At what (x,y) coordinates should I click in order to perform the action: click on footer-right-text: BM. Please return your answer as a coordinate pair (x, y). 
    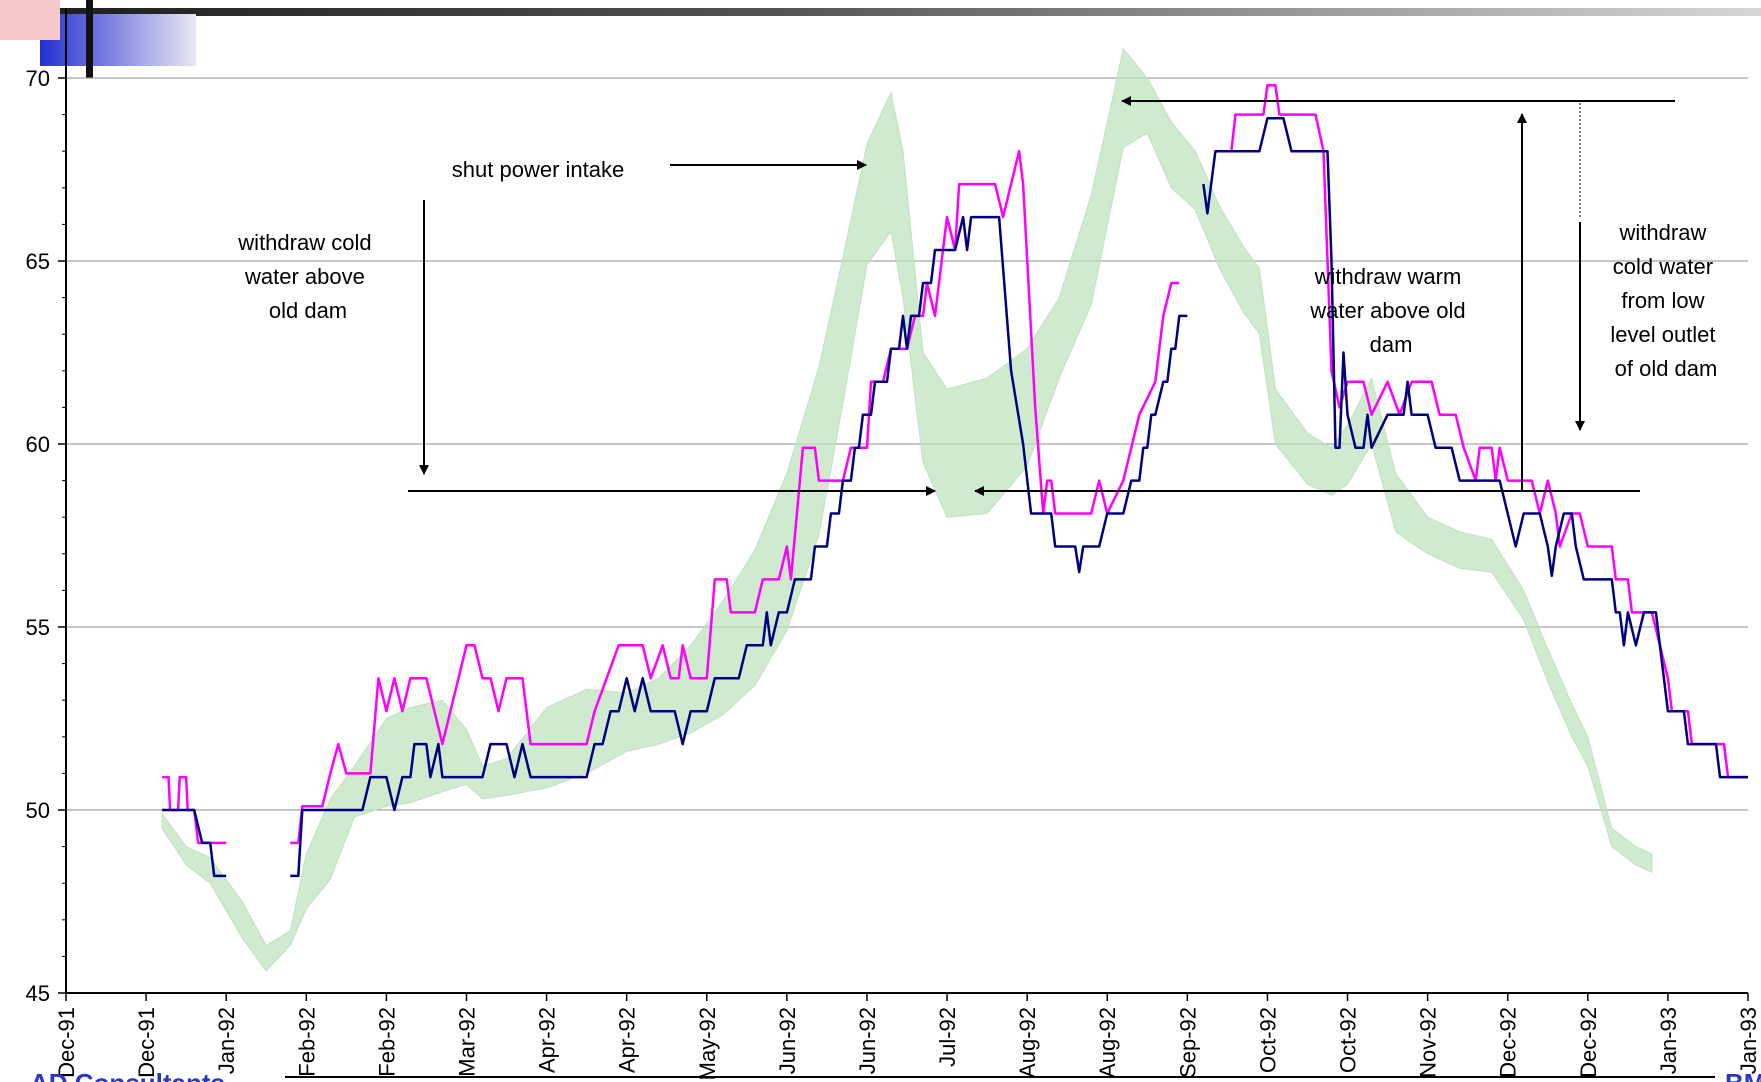
    Looking at the image, I should click on (1743, 1075).